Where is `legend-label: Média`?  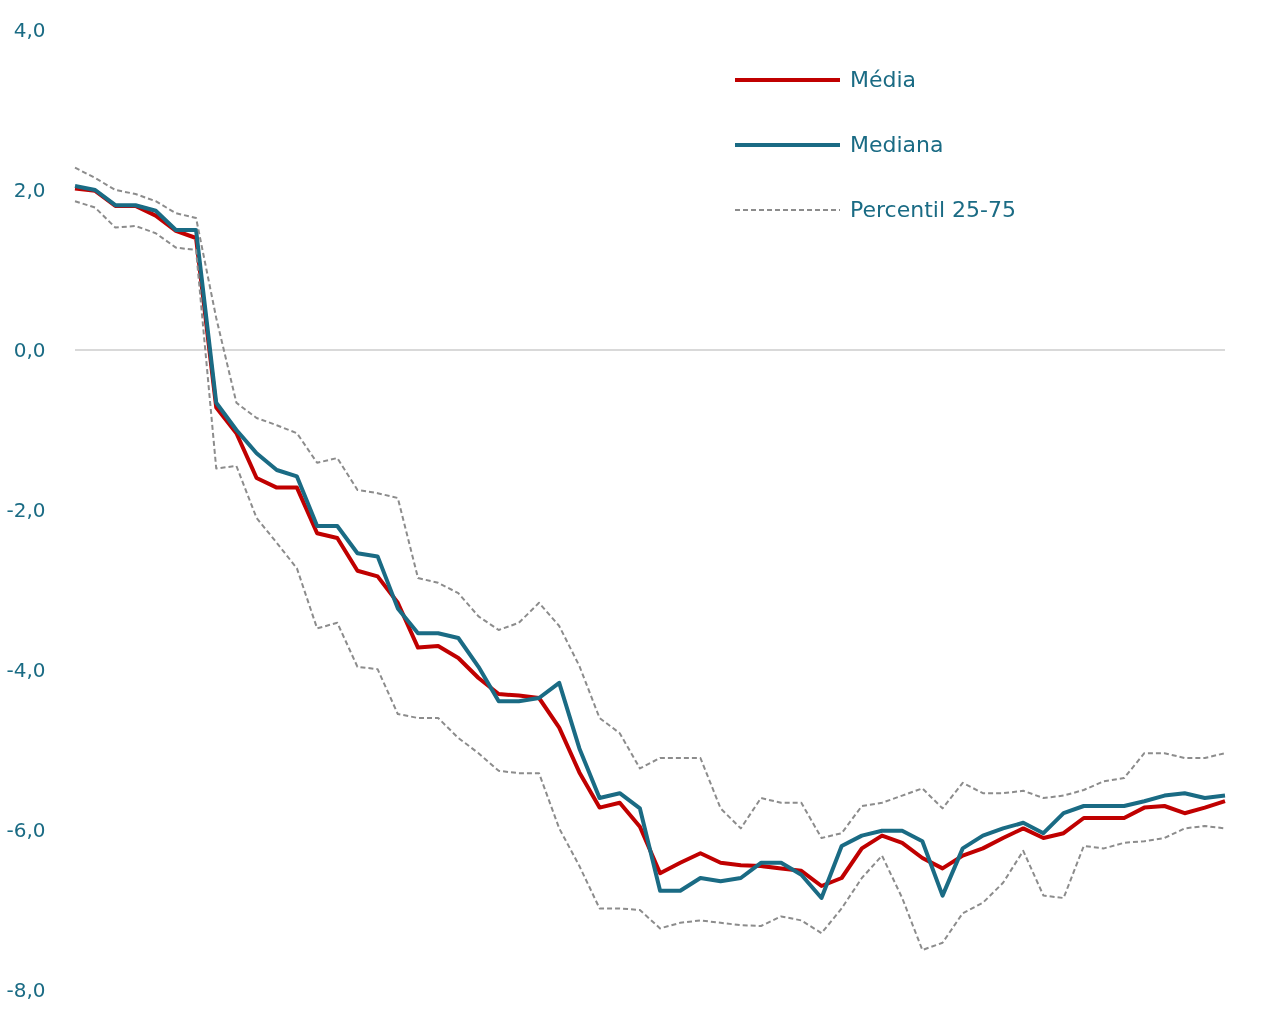 legend-label: Média is located at coordinates (883, 79).